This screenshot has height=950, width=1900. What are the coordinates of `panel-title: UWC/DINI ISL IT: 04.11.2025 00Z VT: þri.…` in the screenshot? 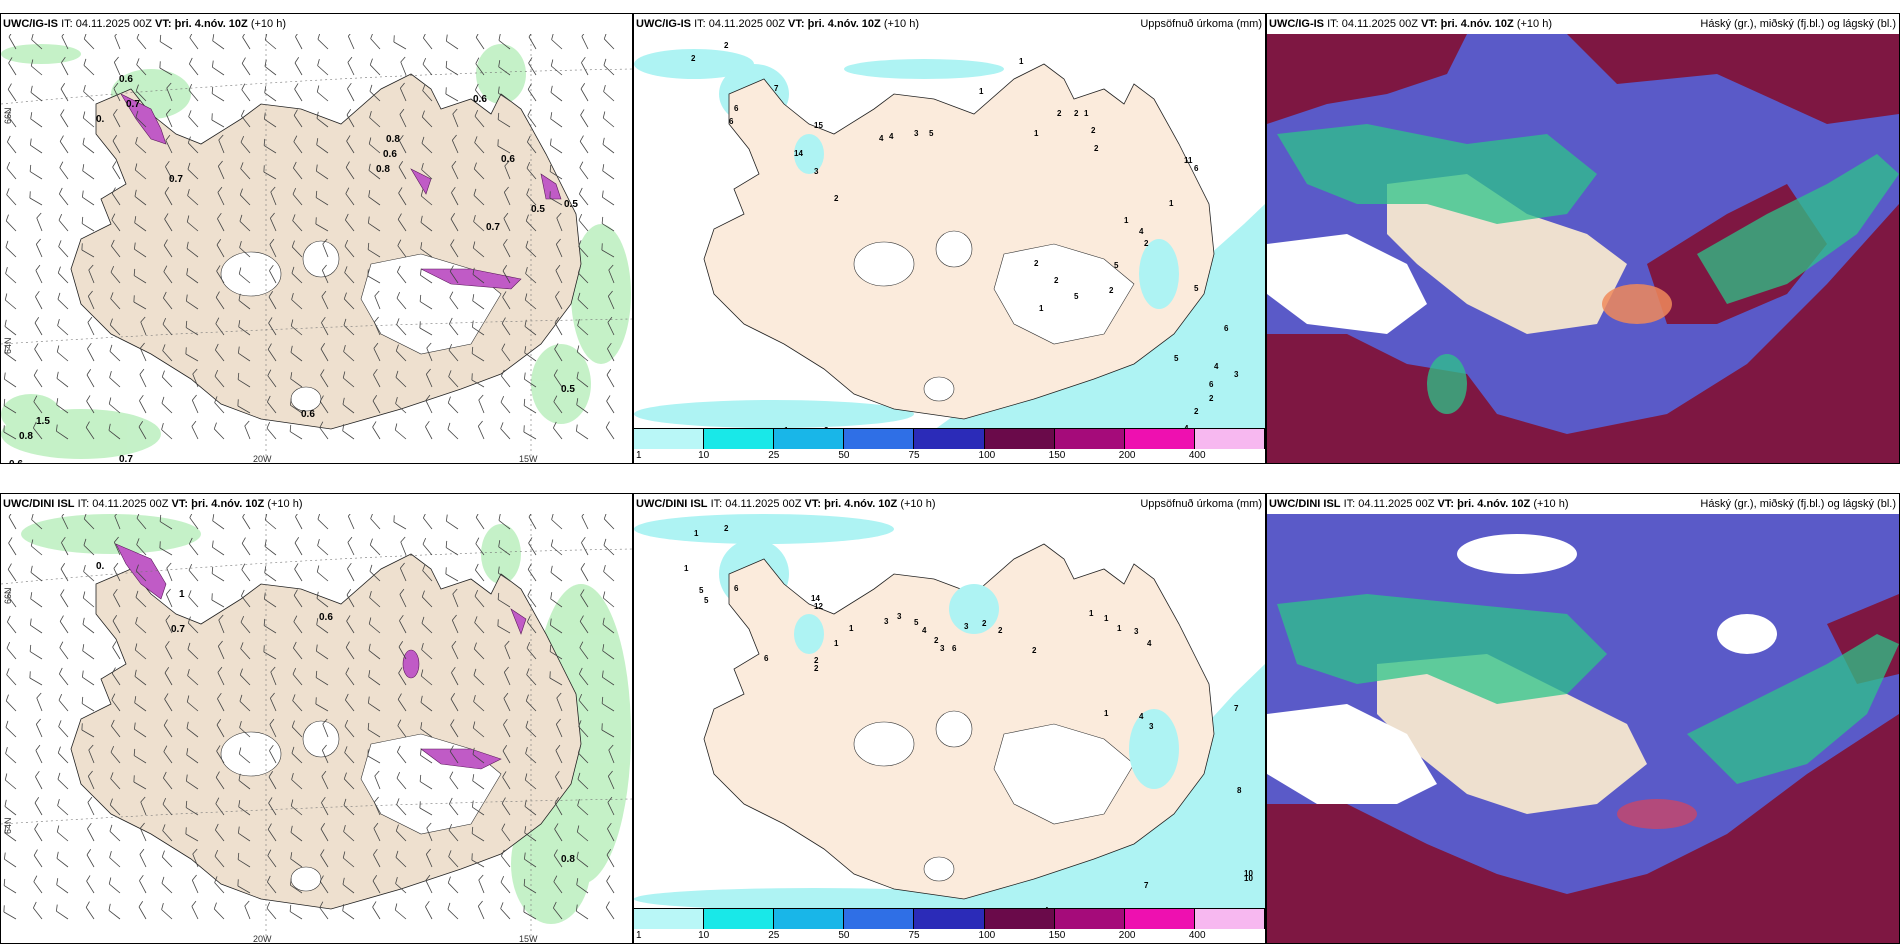 It's located at (316, 504).